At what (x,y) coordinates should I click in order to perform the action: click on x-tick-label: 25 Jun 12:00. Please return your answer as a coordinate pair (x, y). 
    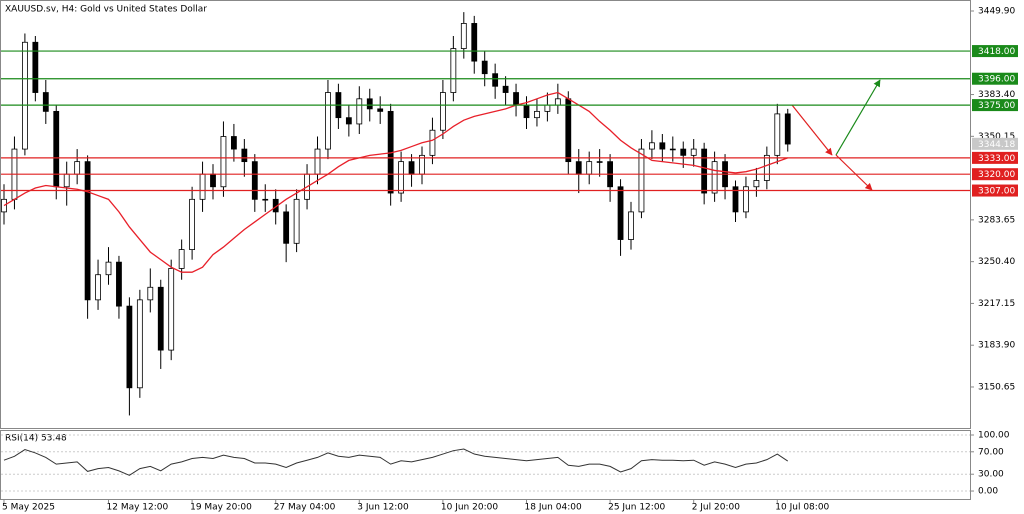
    Looking at the image, I should click on (636, 508).